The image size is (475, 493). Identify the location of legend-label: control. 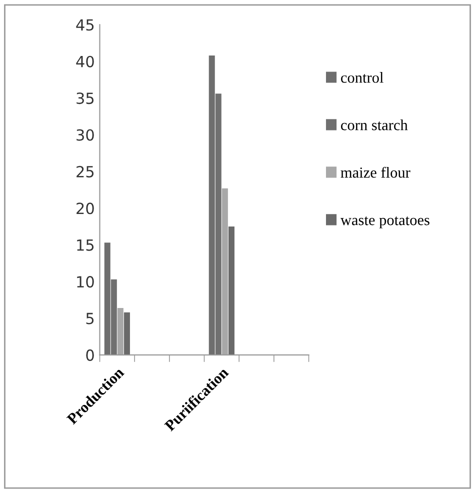
(362, 77).